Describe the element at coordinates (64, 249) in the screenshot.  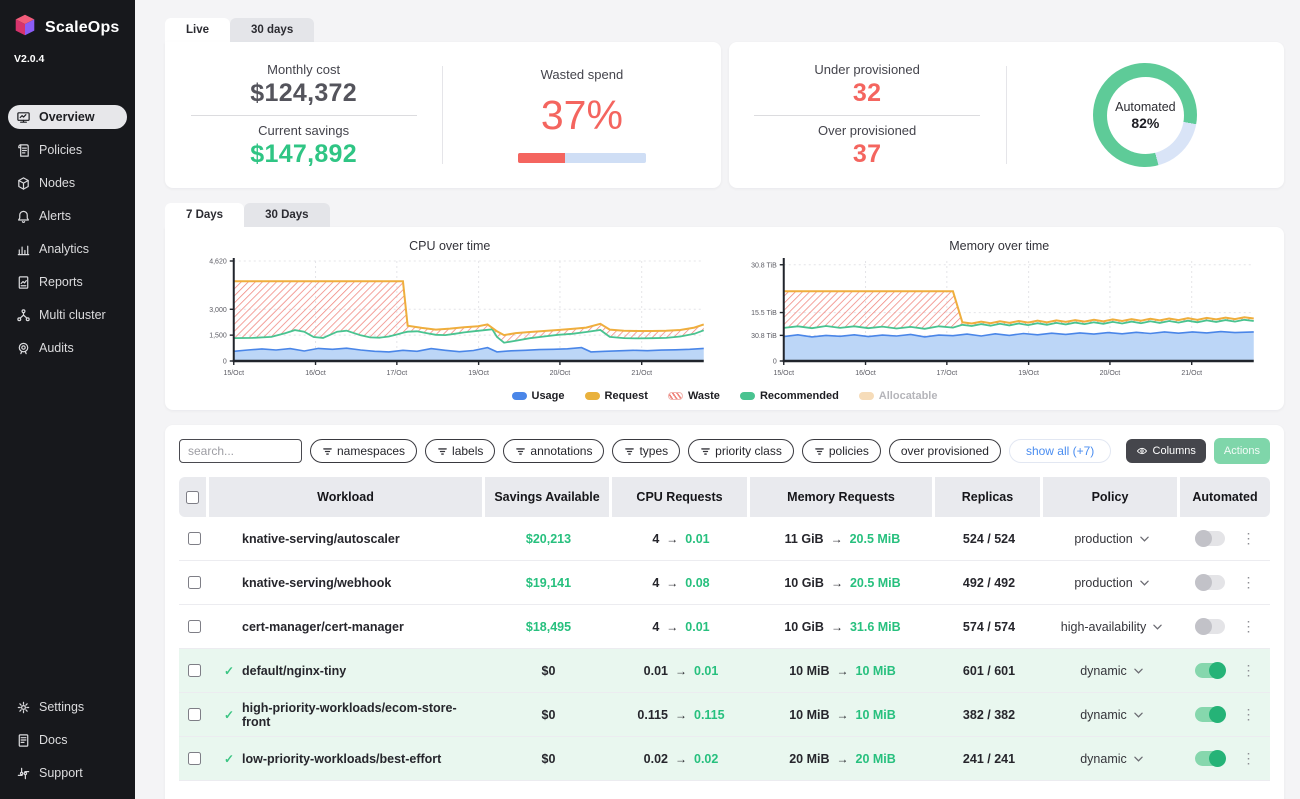
I see `sidebar-item-label: Analytics` at that location.